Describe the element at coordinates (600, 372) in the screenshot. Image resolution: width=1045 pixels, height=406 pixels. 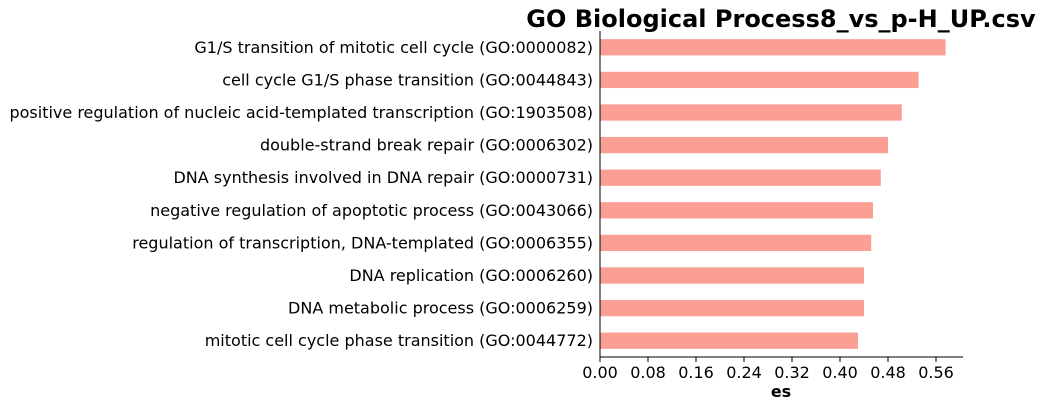
I see `x-tick-label: 0.00` at that location.